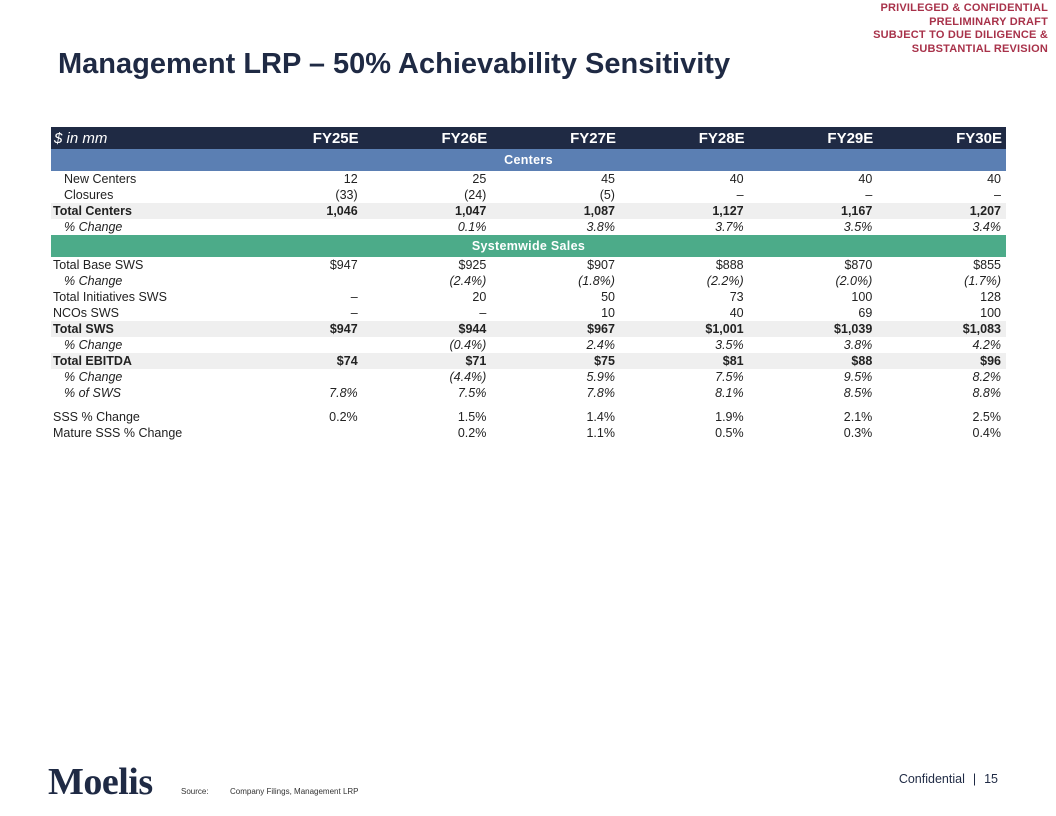 The image size is (1056, 816). Describe the element at coordinates (684, 211) in the screenshot. I see `table-cell: 1,127` at that location.